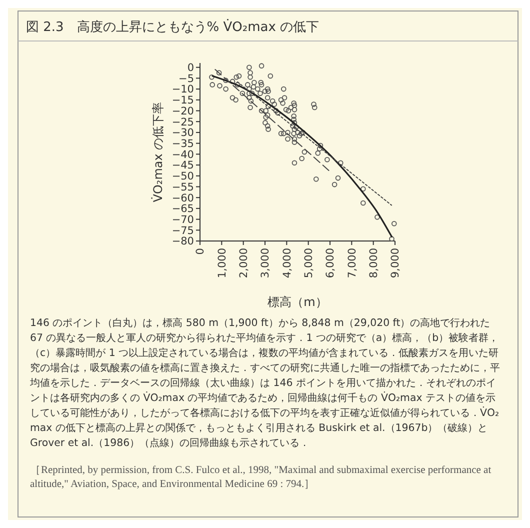  Describe the element at coordinates (183, 122) in the screenshot. I see `y-tick-label: −25` at that location.